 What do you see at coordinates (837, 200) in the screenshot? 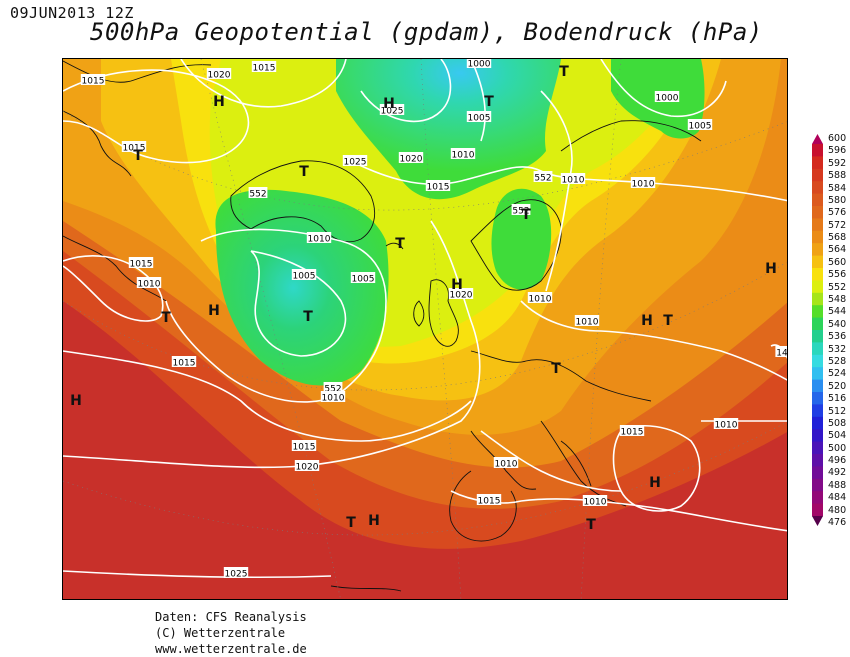
I see `color-scale-tick-label: 580` at bounding box center [837, 200].